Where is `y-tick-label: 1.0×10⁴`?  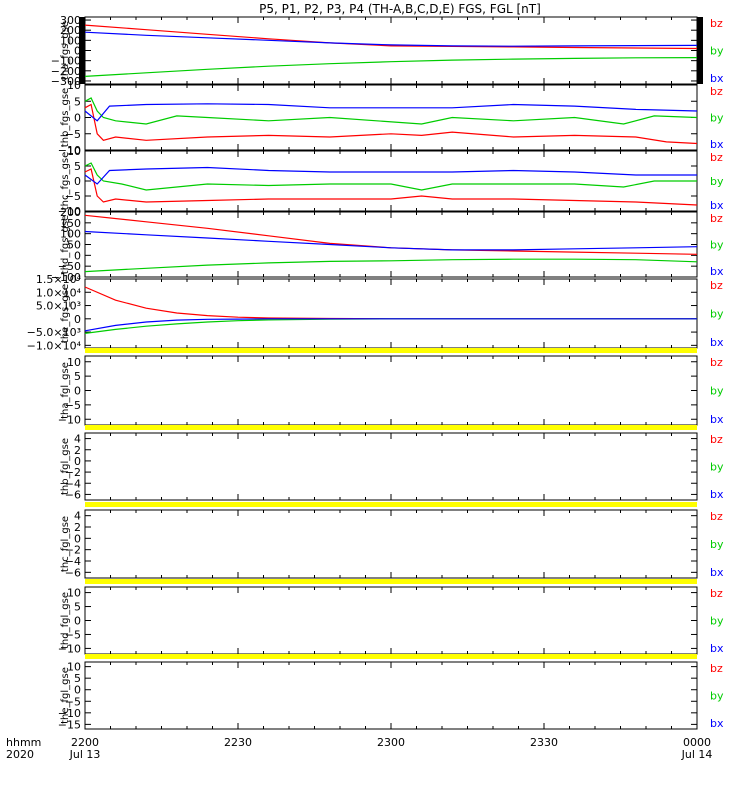
y-tick-label: 1.0×10⁴ is located at coordinates (59, 292).